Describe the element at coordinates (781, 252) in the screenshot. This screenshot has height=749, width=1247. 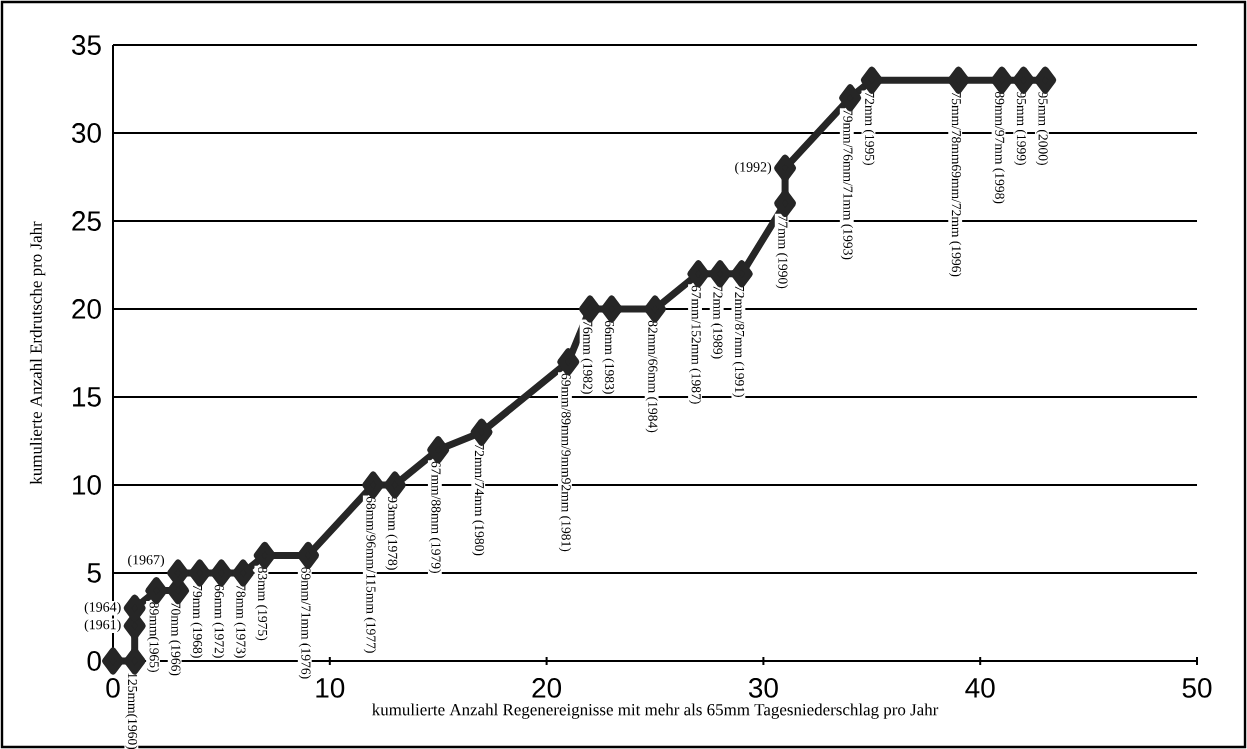
I see `annotation: 77mm (1990)` at that location.